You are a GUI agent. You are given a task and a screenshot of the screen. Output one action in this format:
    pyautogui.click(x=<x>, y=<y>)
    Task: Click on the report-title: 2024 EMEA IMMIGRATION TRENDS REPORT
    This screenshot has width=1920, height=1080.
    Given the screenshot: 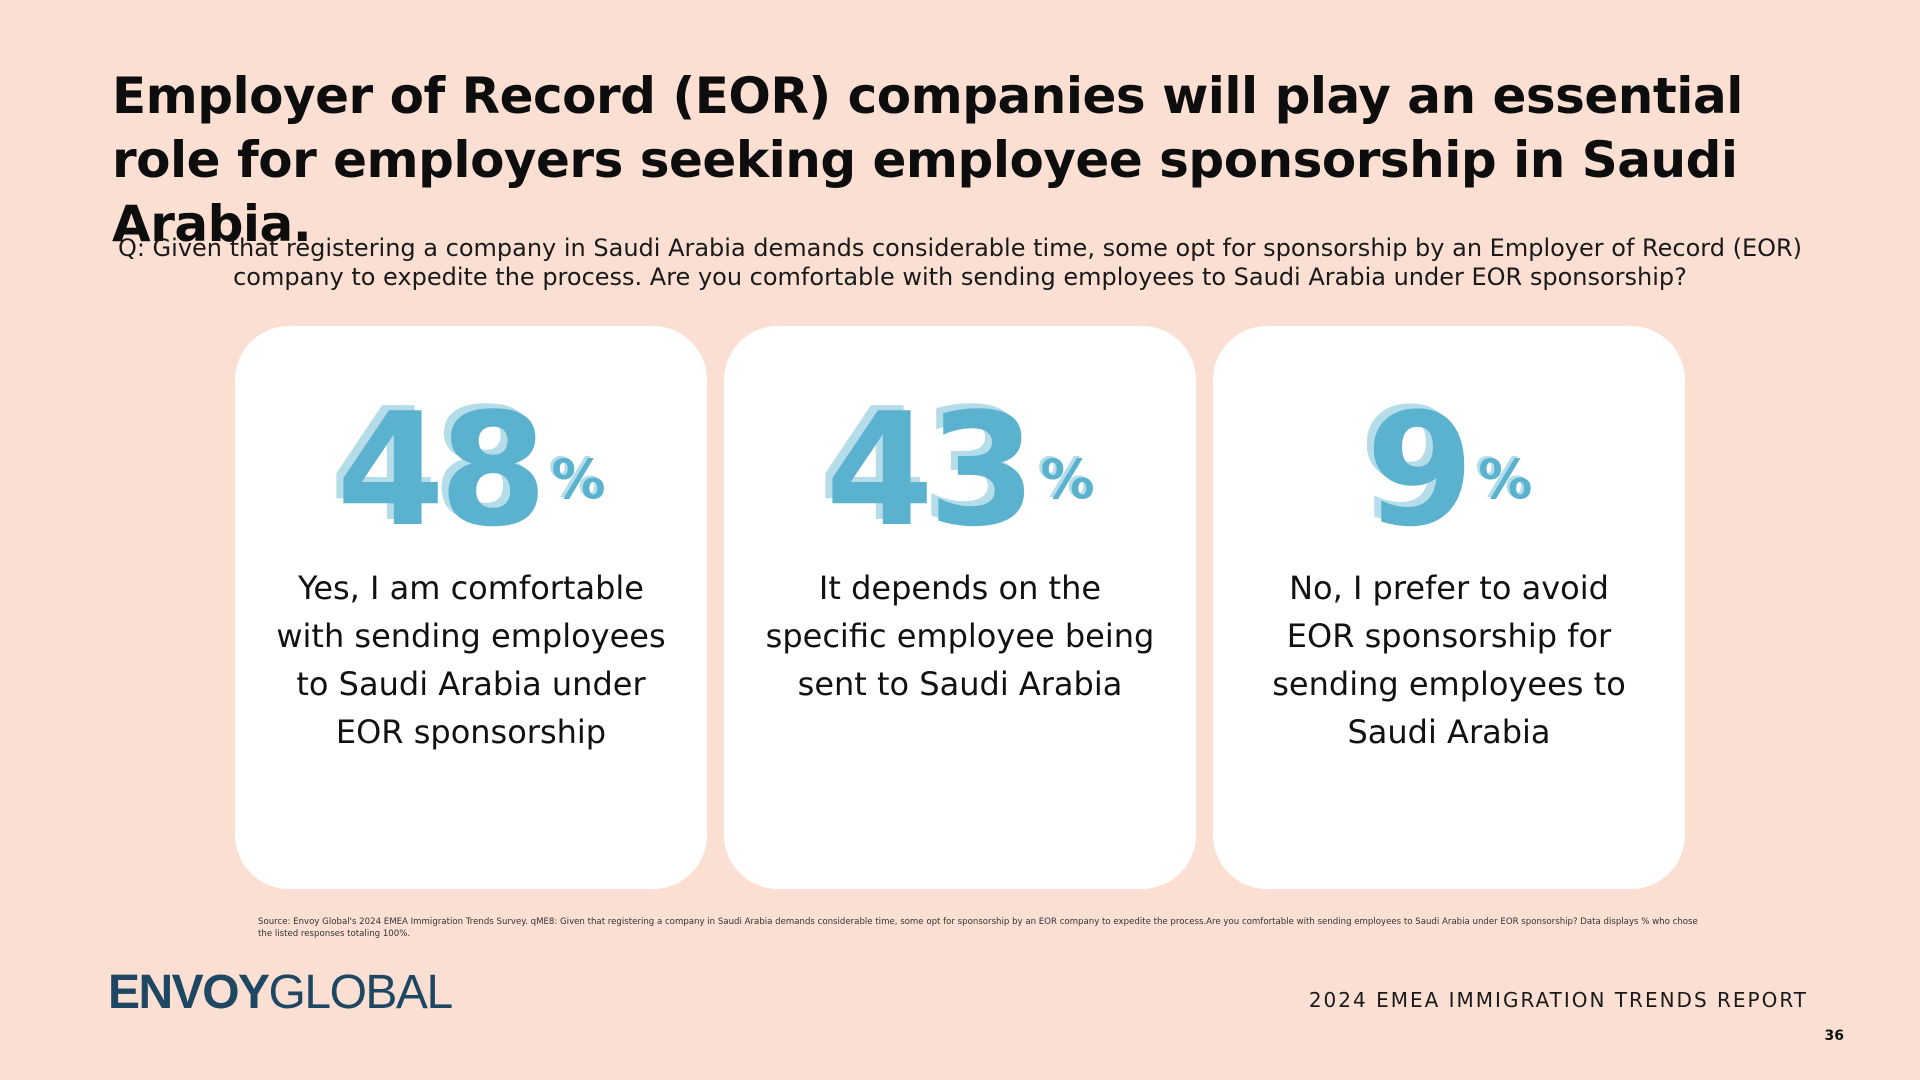 What is the action you would take?
    pyautogui.click(x=1558, y=1000)
    